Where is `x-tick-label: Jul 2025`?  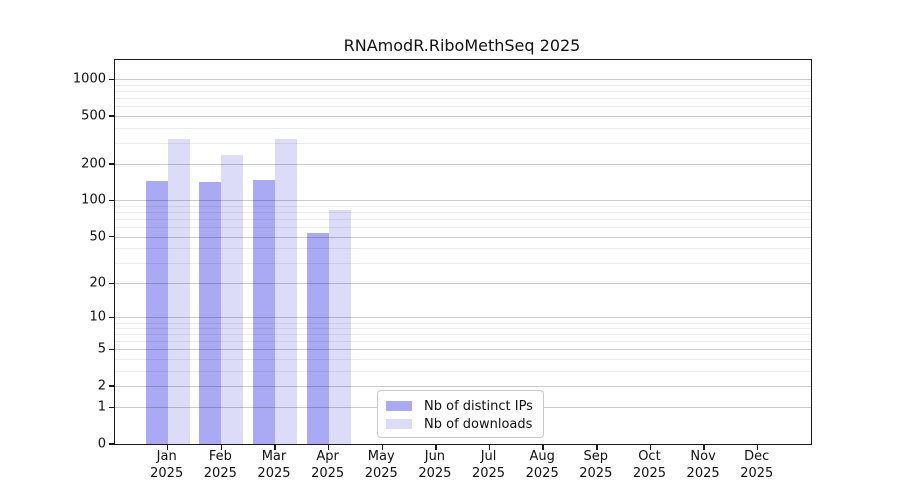
x-tick-label: Jul 2025 is located at coordinates (489, 465).